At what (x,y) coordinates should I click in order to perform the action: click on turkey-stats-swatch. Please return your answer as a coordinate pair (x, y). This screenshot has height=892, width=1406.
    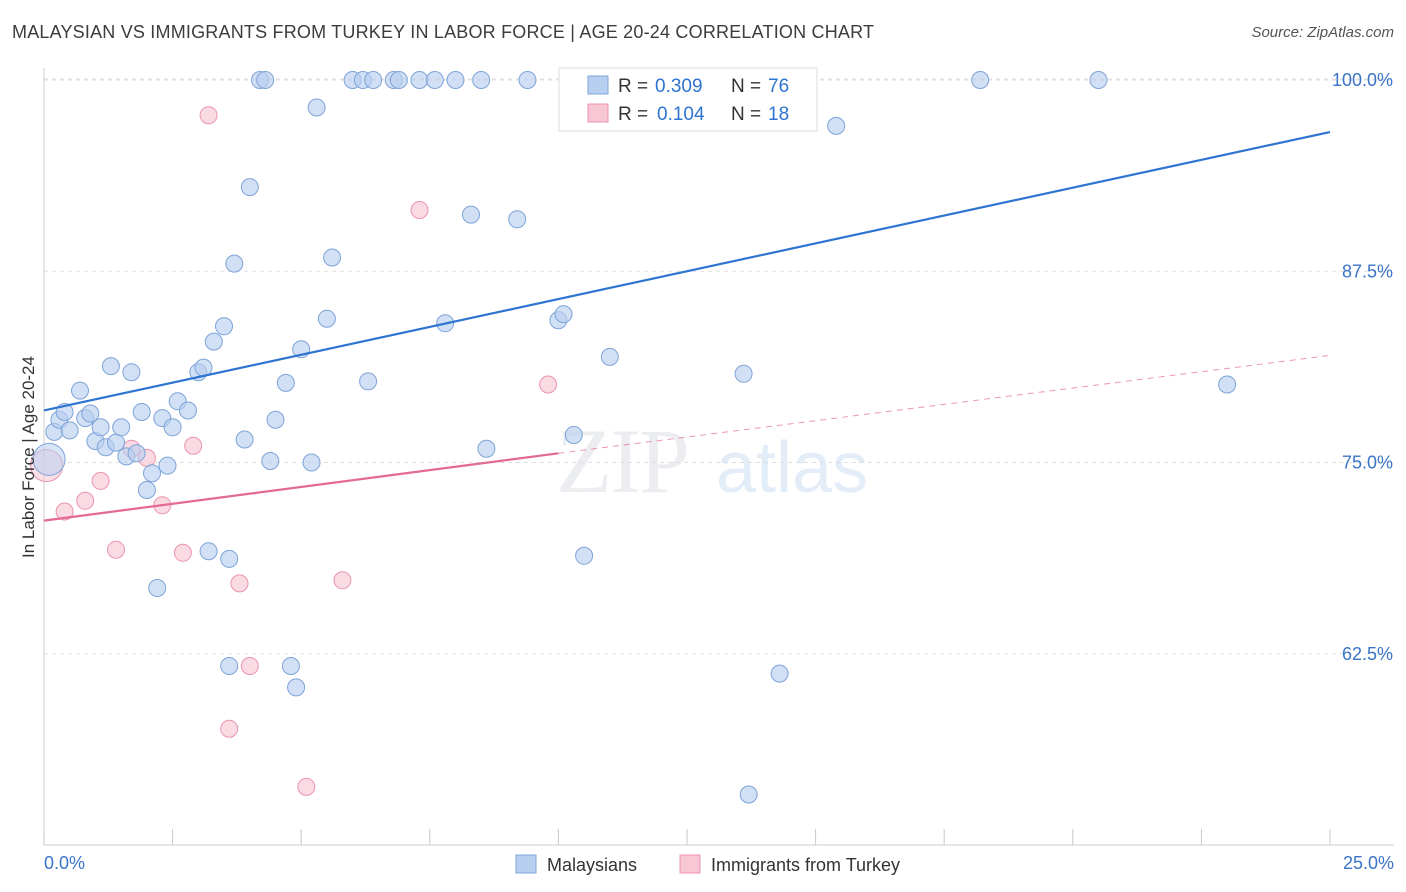
    Looking at the image, I should click on (598, 113).